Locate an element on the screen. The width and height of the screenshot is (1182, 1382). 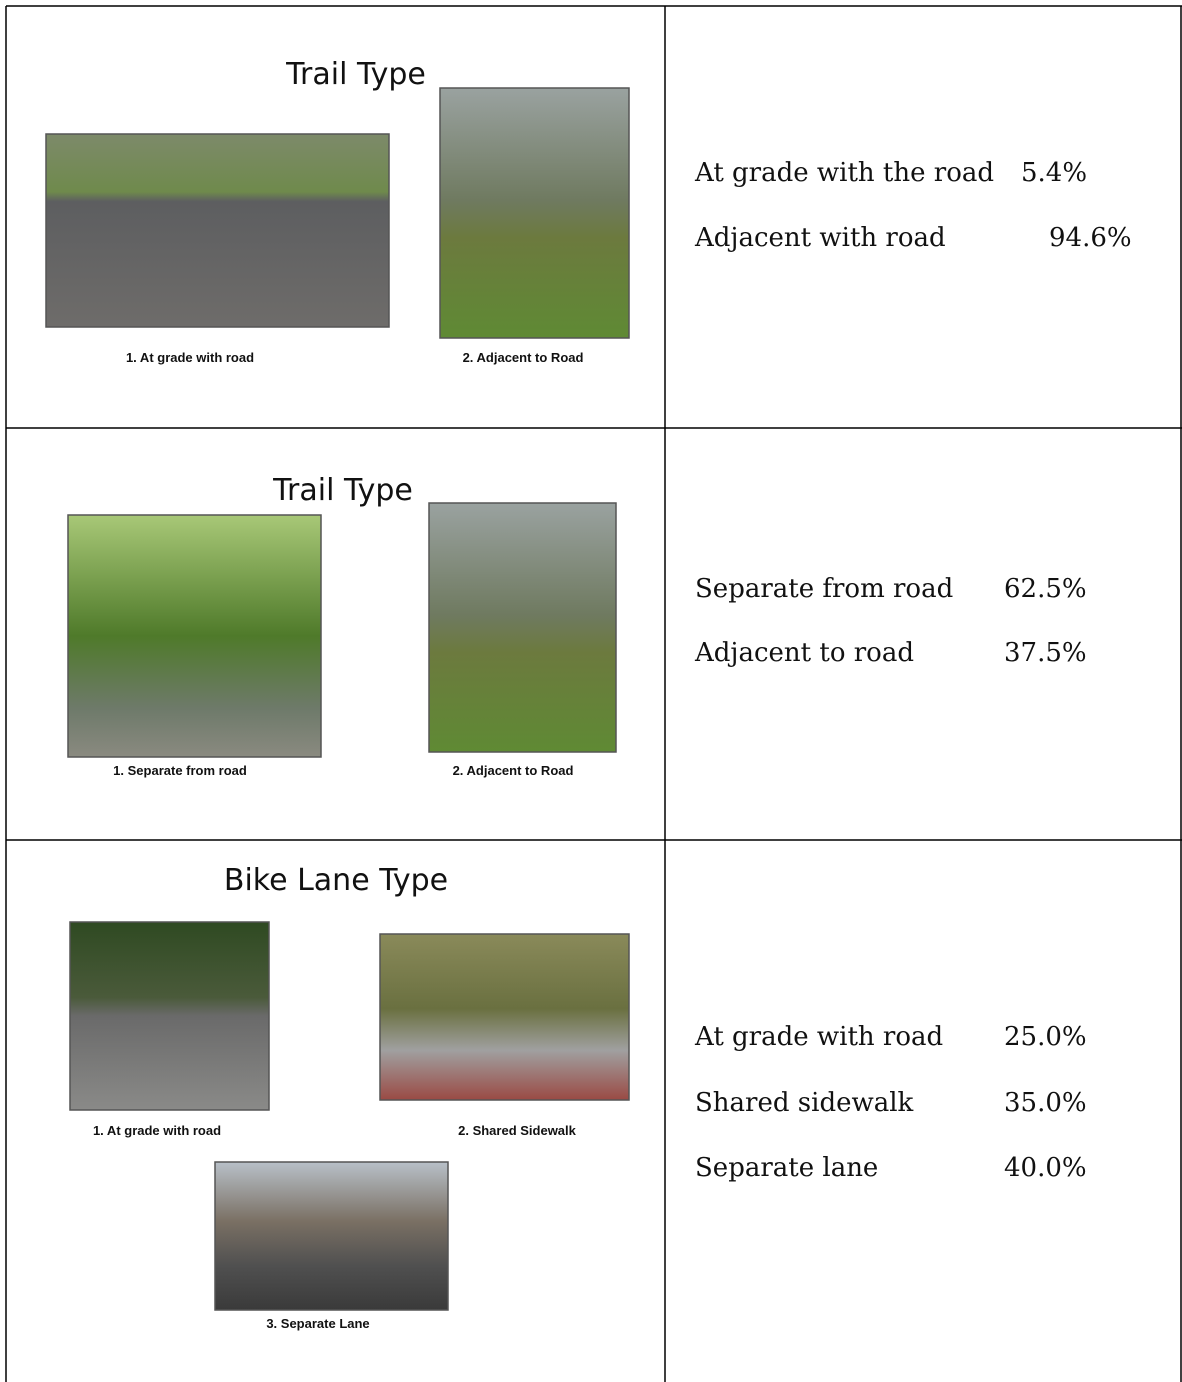
stat-label: Adjacent to road is located at coordinates (804, 653).